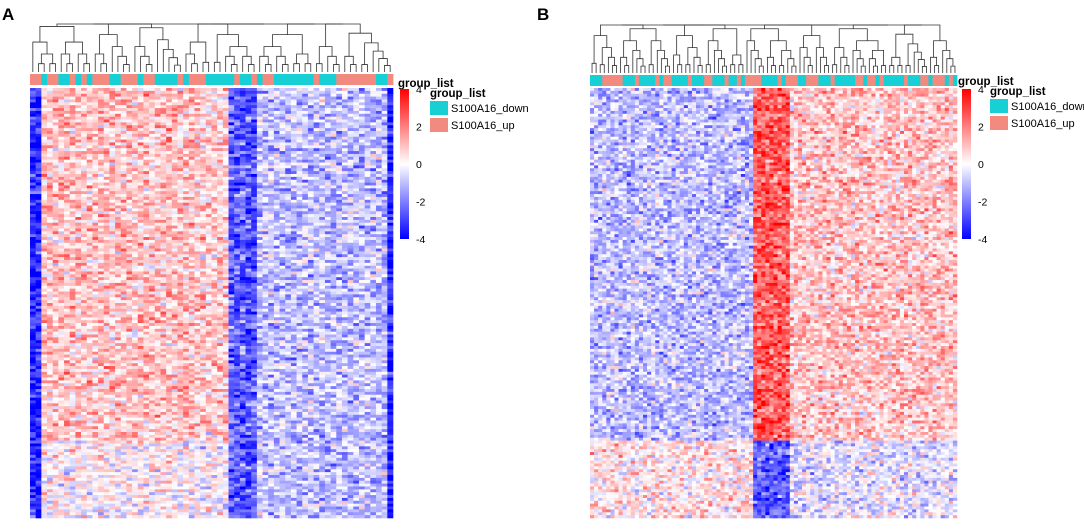 This screenshot has width=1084, height=529. I want to click on annotation-cell, so click(140, 79).